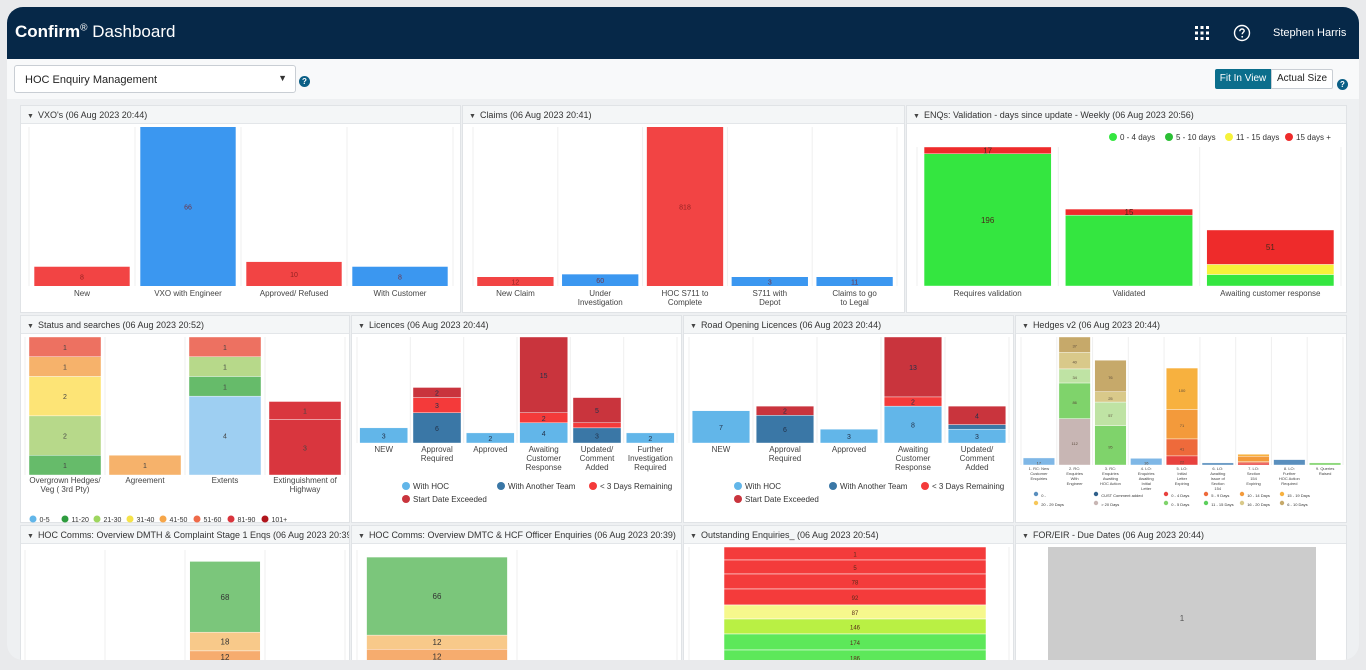 This screenshot has height=670, width=1366. I want to click on legend-label: 5 - 10 days, so click(1196, 137).